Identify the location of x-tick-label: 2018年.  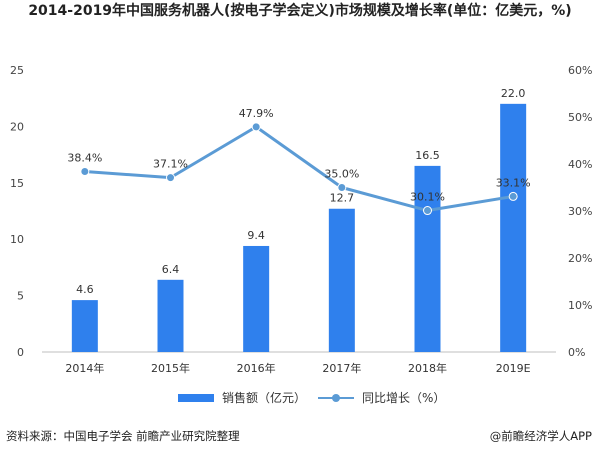
(427, 368).